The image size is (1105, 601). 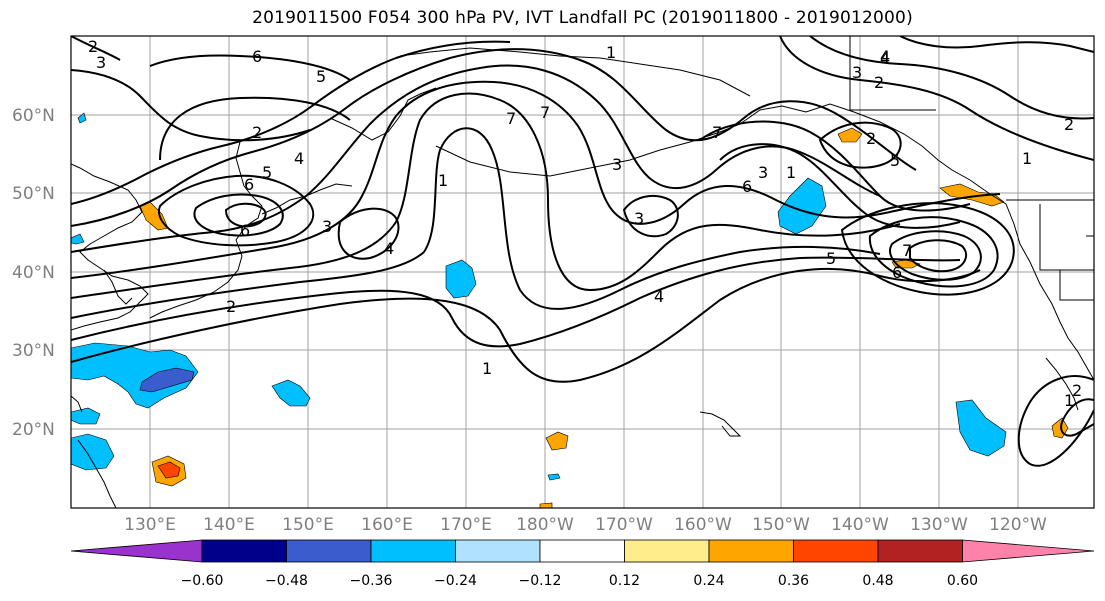 What do you see at coordinates (33, 194) in the screenshot?
I see `lat-label: 50°N` at bounding box center [33, 194].